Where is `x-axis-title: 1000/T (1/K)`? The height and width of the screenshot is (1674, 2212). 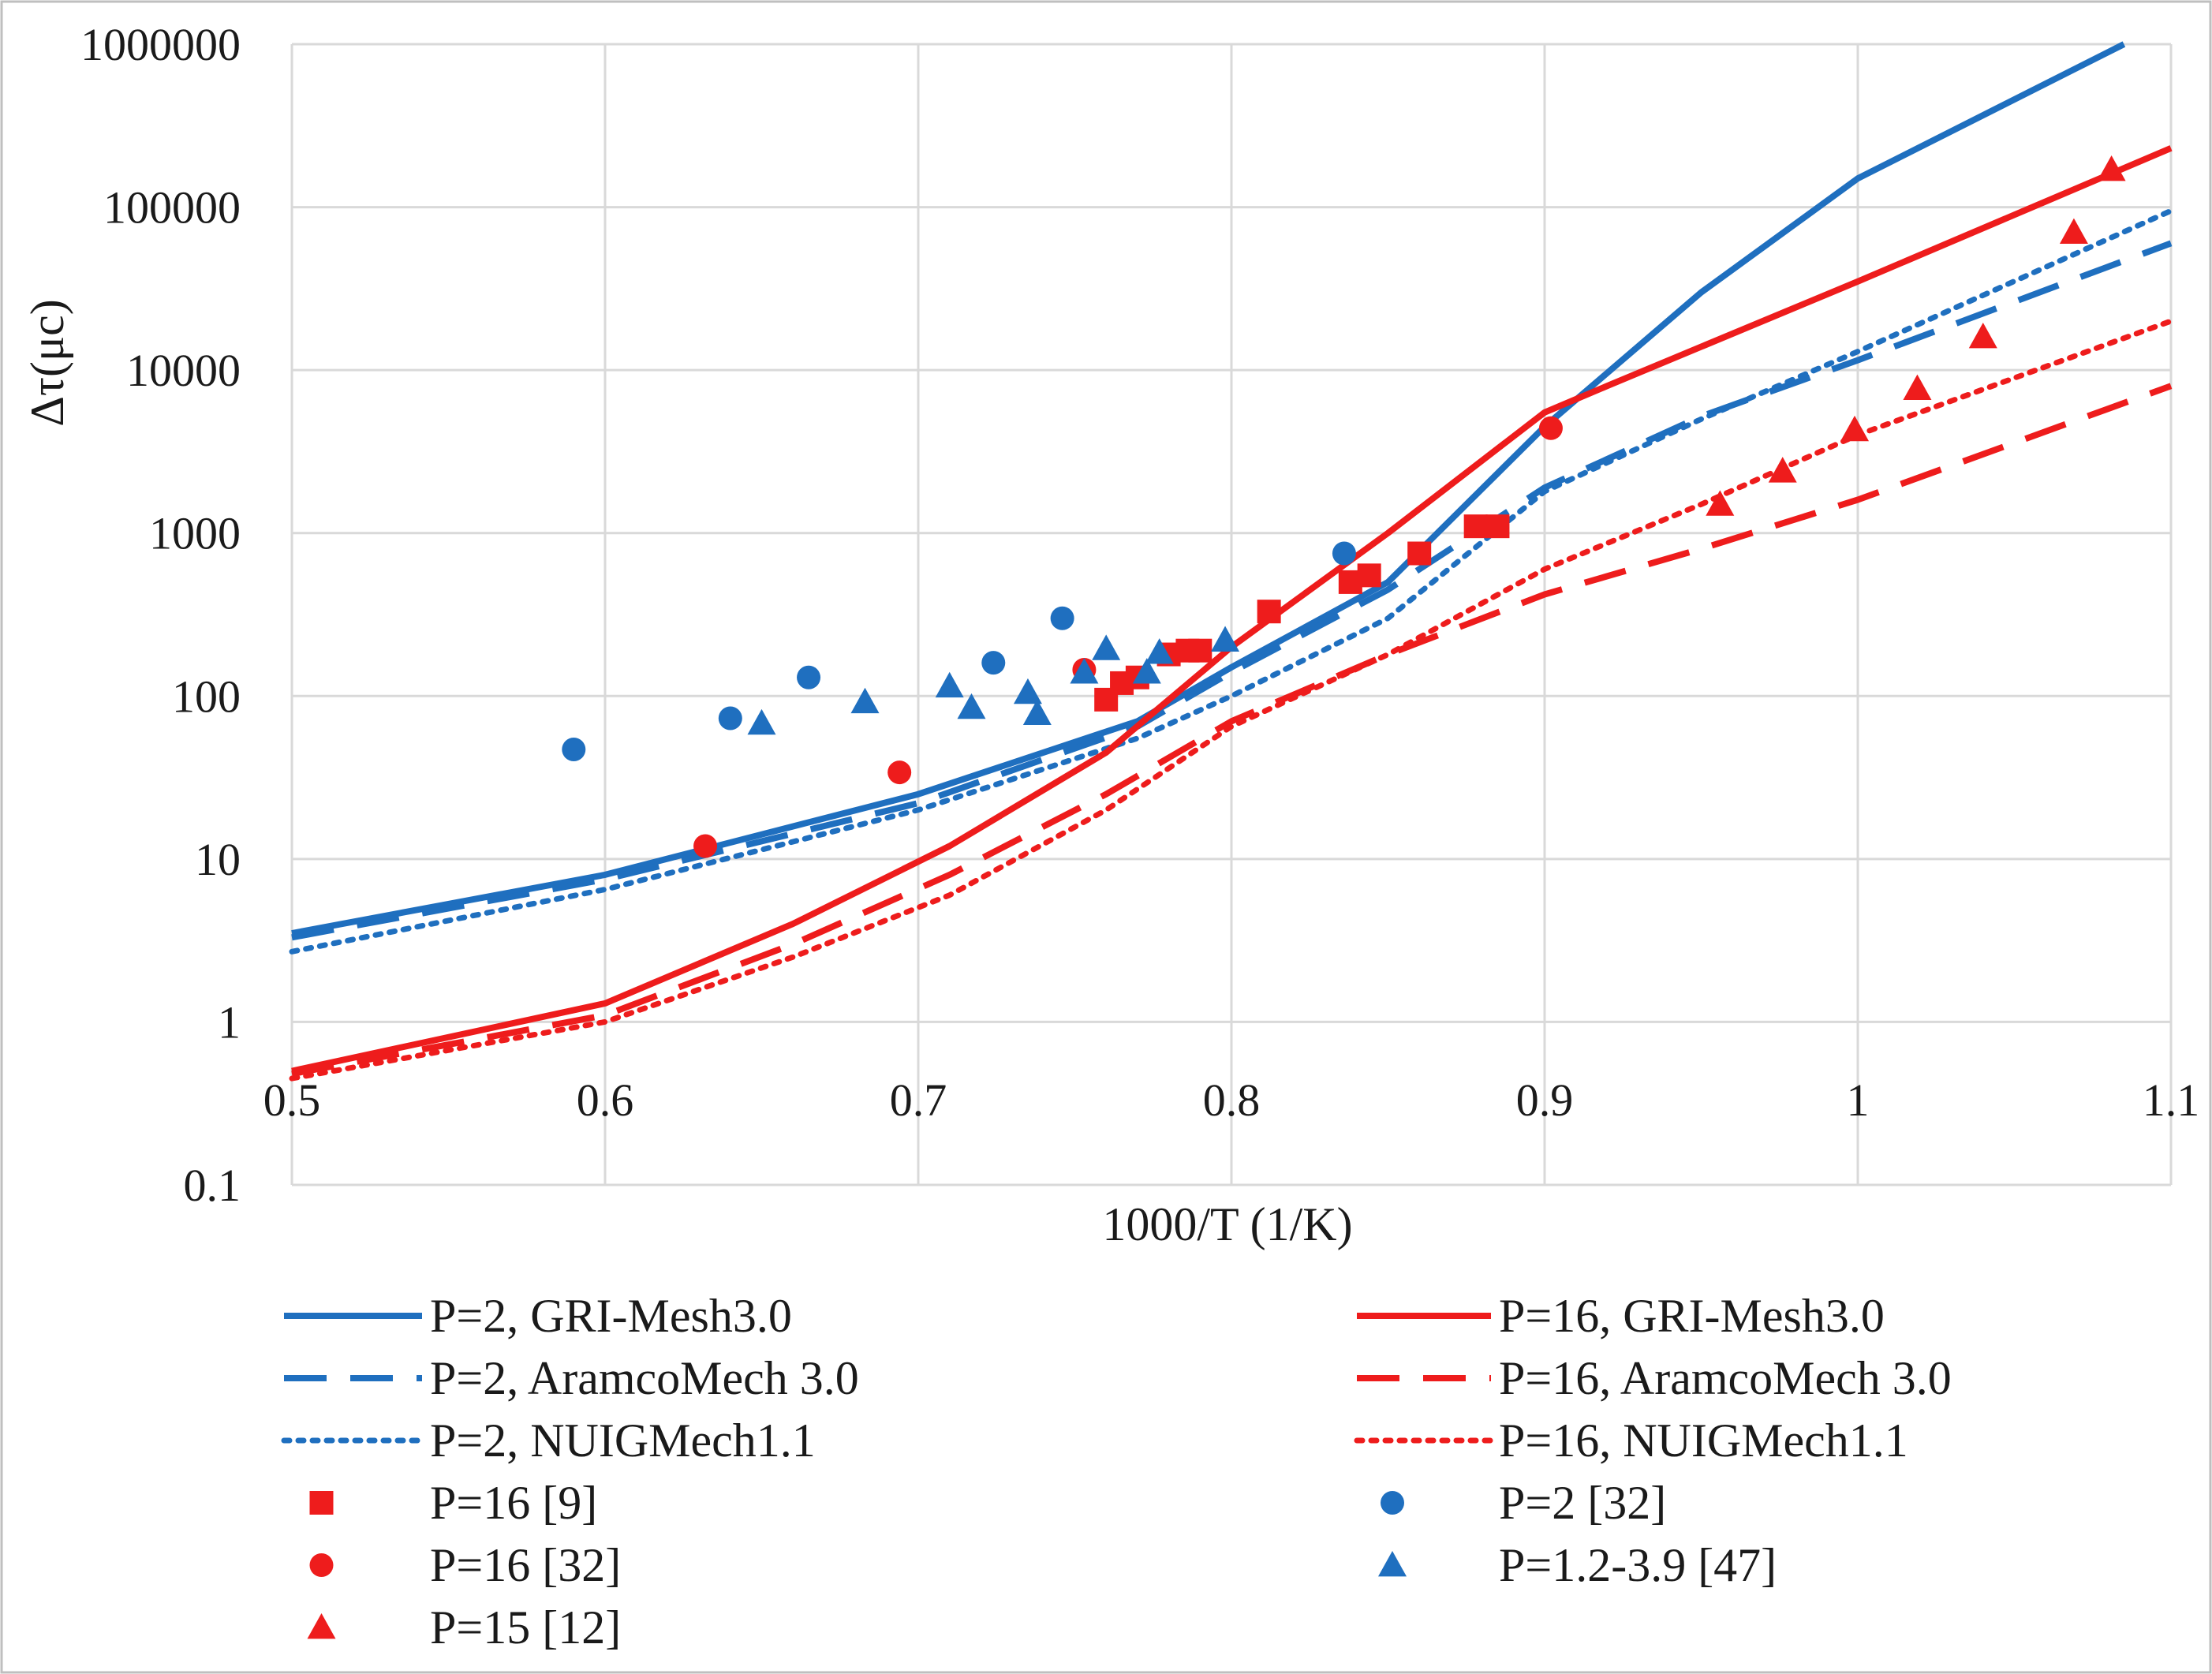
x-axis-title: 1000/T (1/K) is located at coordinates (1227, 1224).